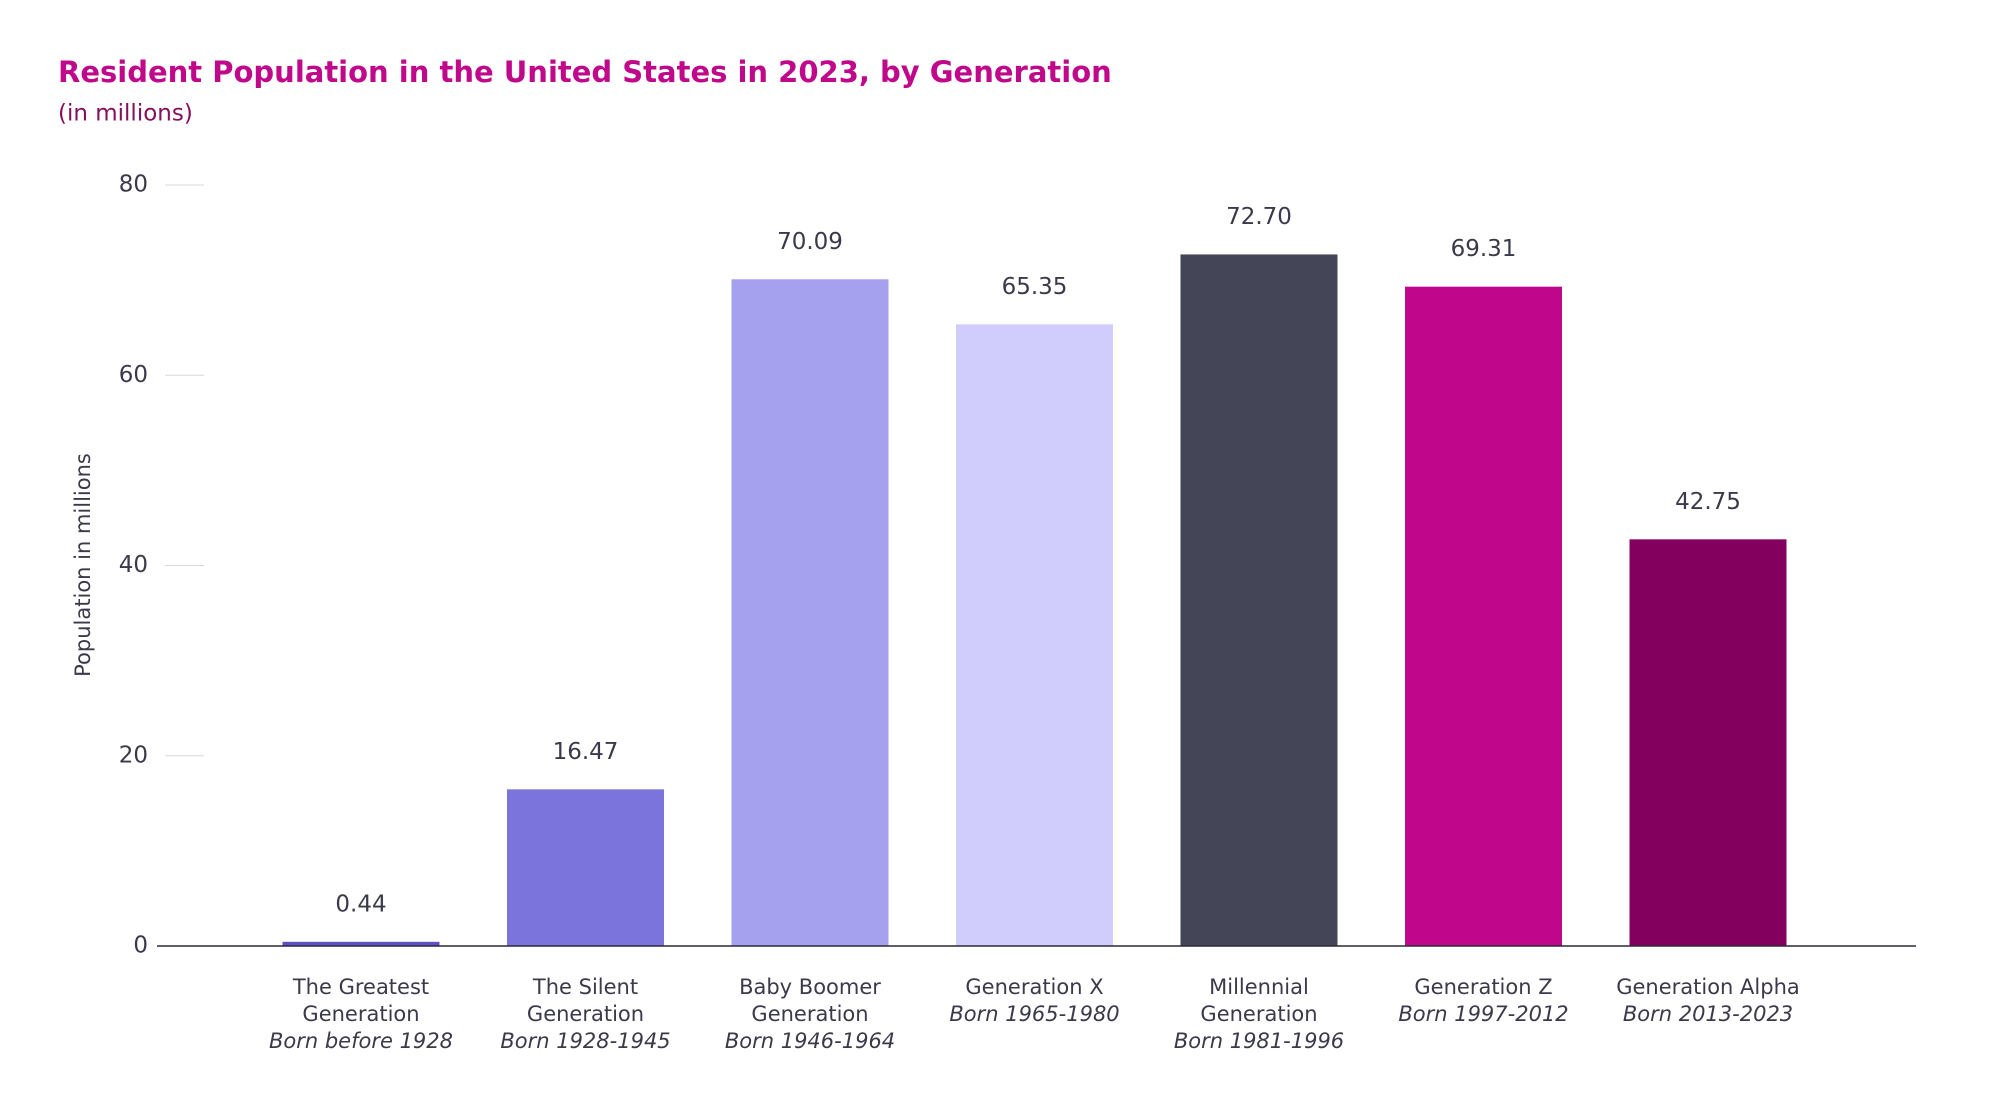  Describe the element at coordinates (1708, 1014) in the screenshot. I see `category-note: Born 2013-2023` at that location.